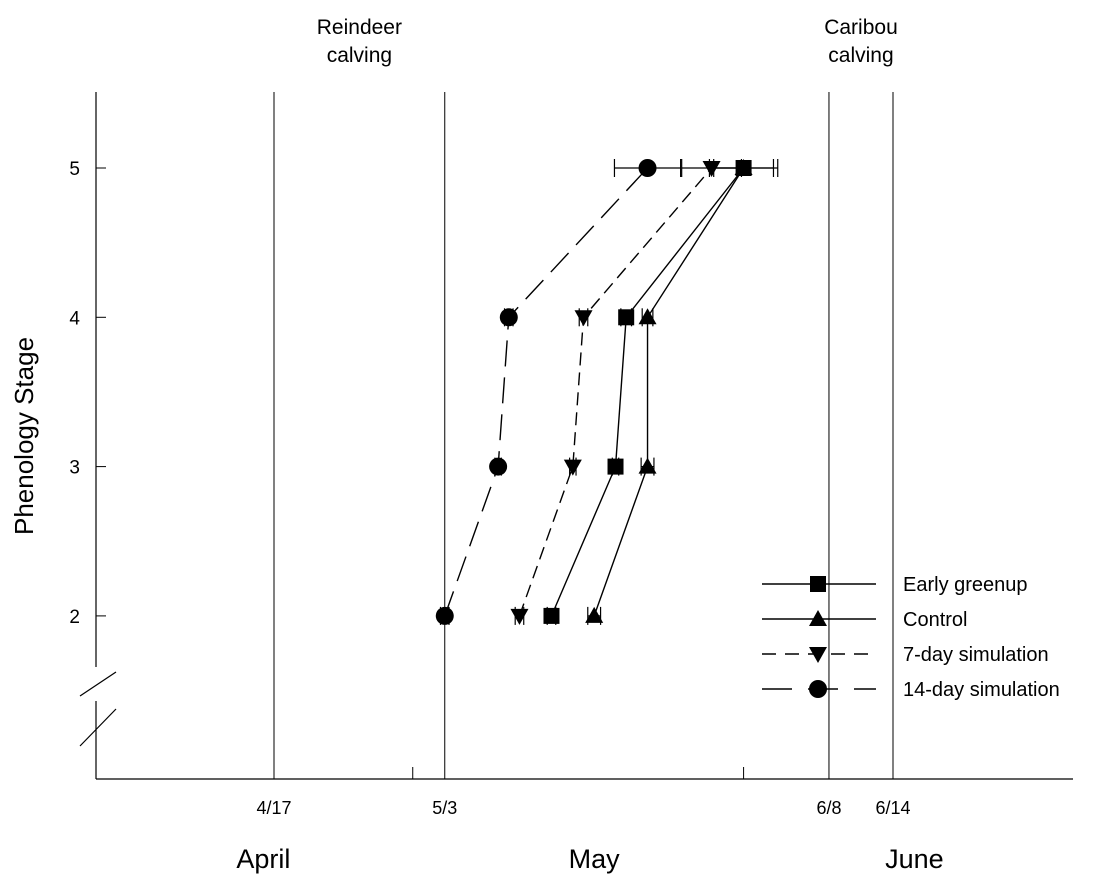 The width and height of the screenshot is (1117, 886). What do you see at coordinates (98, 684) in the screenshot?
I see `axis-break-mark-upper` at bounding box center [98, 684].